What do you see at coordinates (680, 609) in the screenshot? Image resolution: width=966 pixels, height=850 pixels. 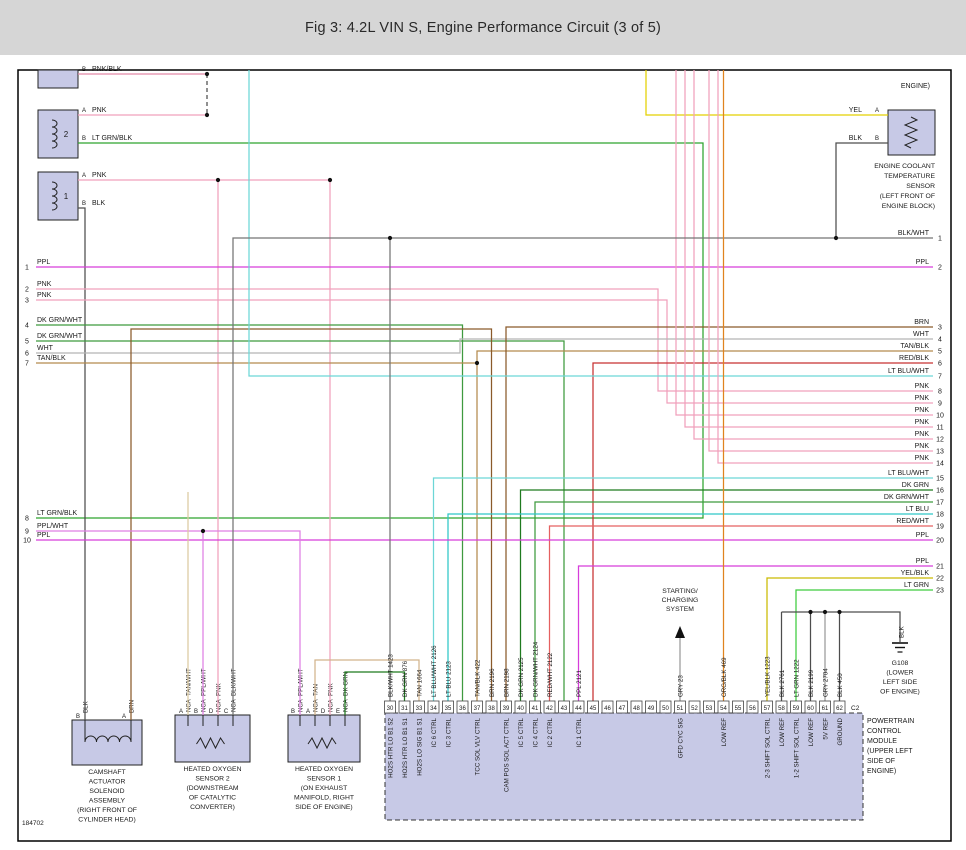 I see `starting-charging-label: SYSTEM` at bounding box center [680, 609].